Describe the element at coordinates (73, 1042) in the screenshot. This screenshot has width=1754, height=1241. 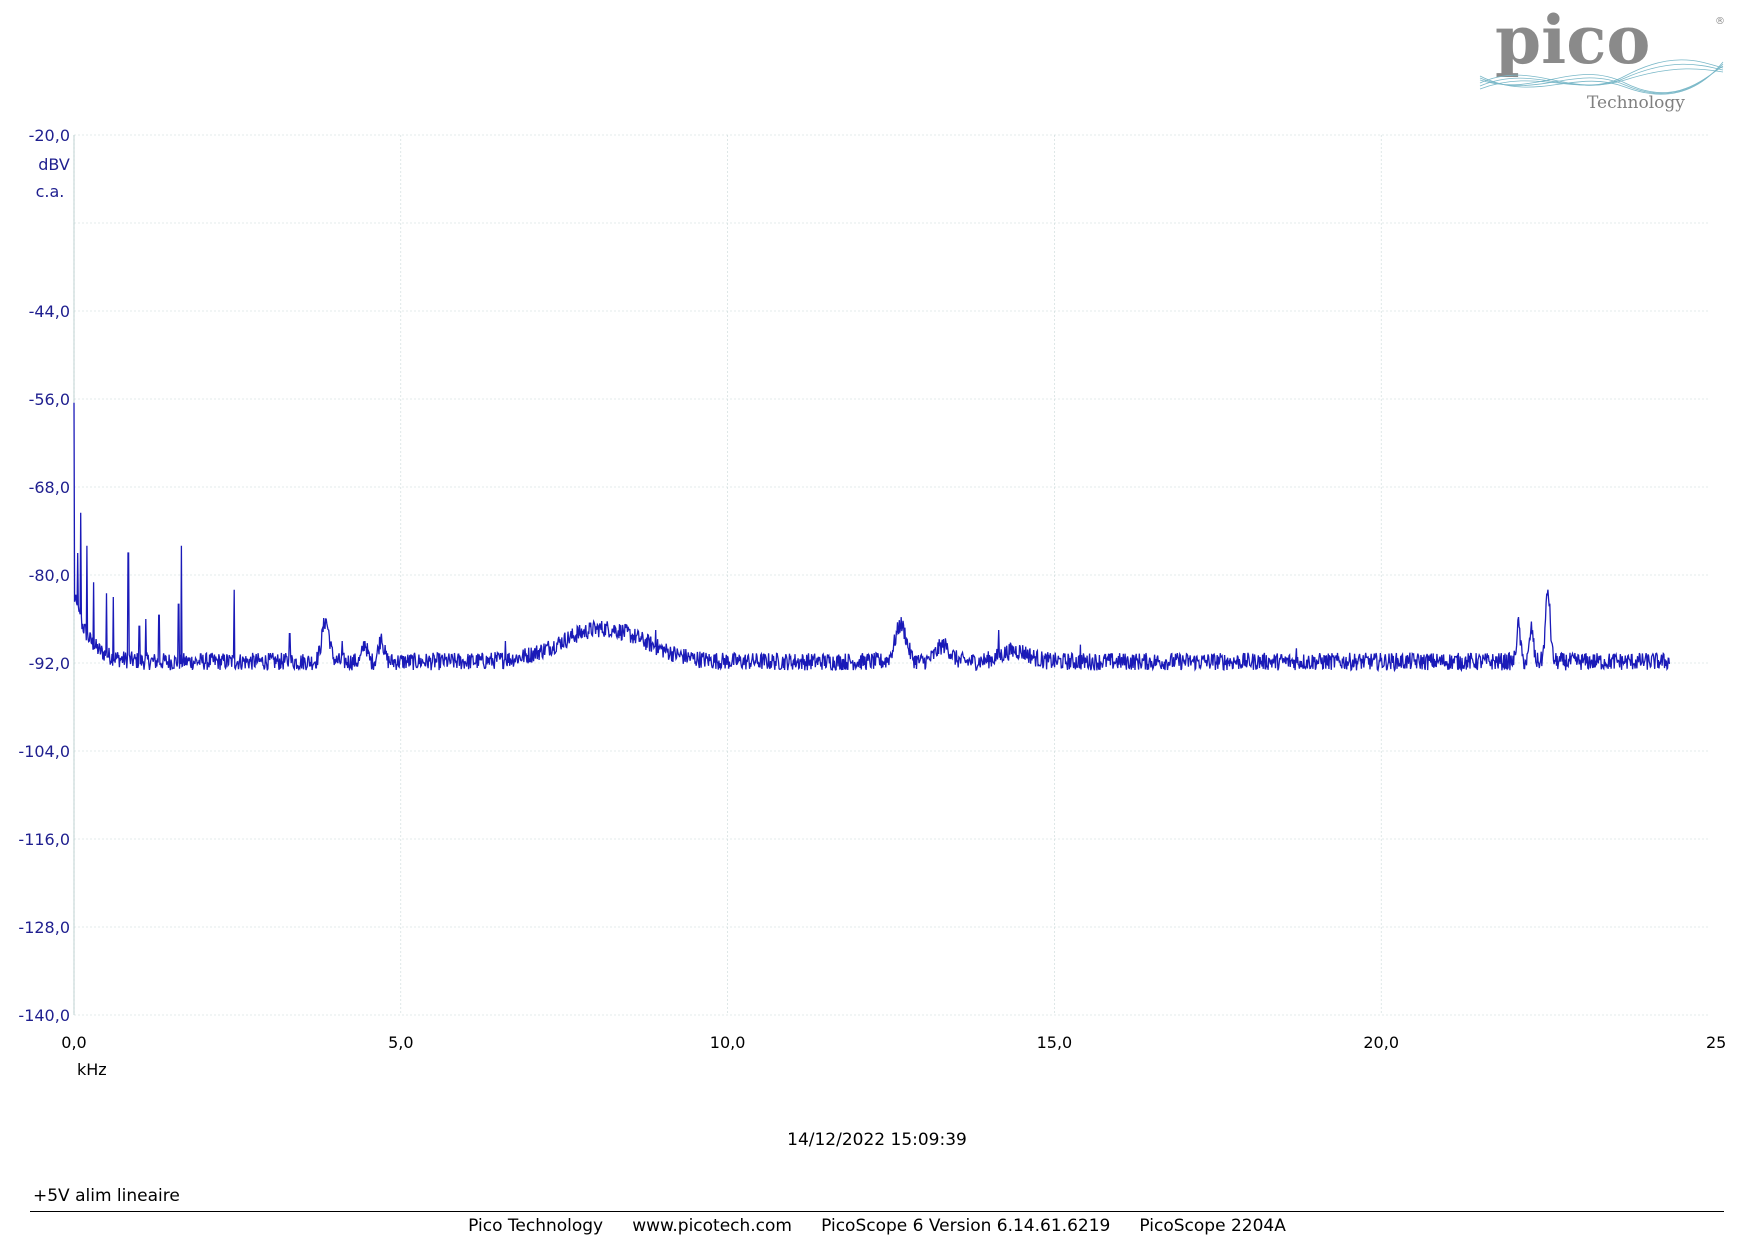
I see `x-tick-label: 0,0` at that location.